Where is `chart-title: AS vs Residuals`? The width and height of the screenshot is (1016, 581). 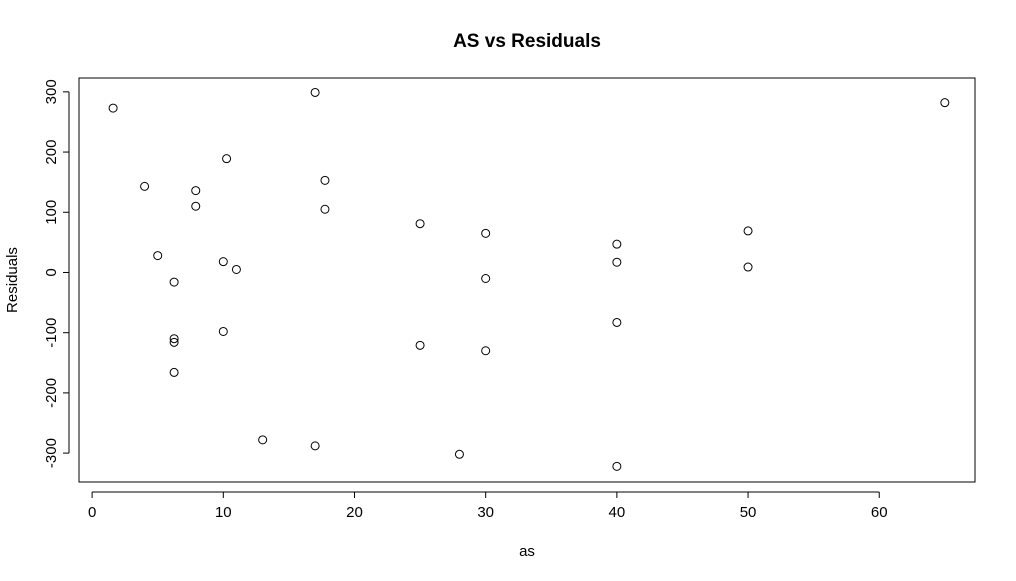 chart-title: AS vs Residuals is located at coordinates (527, 41).